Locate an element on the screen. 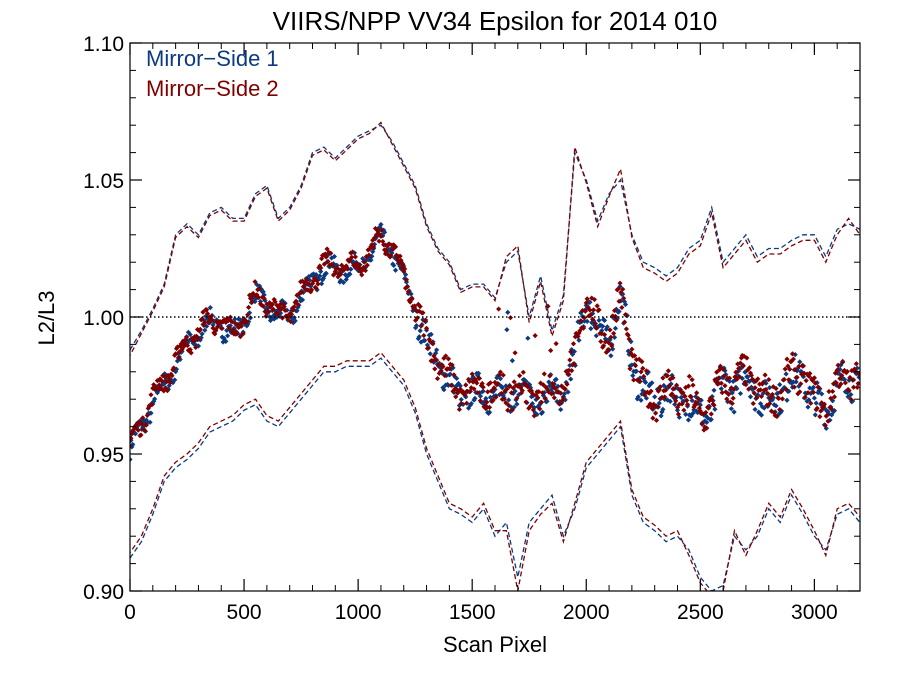 The width and height of the screenshot is (900, 675). x-tick-label: 1500 is located at coordinates (472, 612).